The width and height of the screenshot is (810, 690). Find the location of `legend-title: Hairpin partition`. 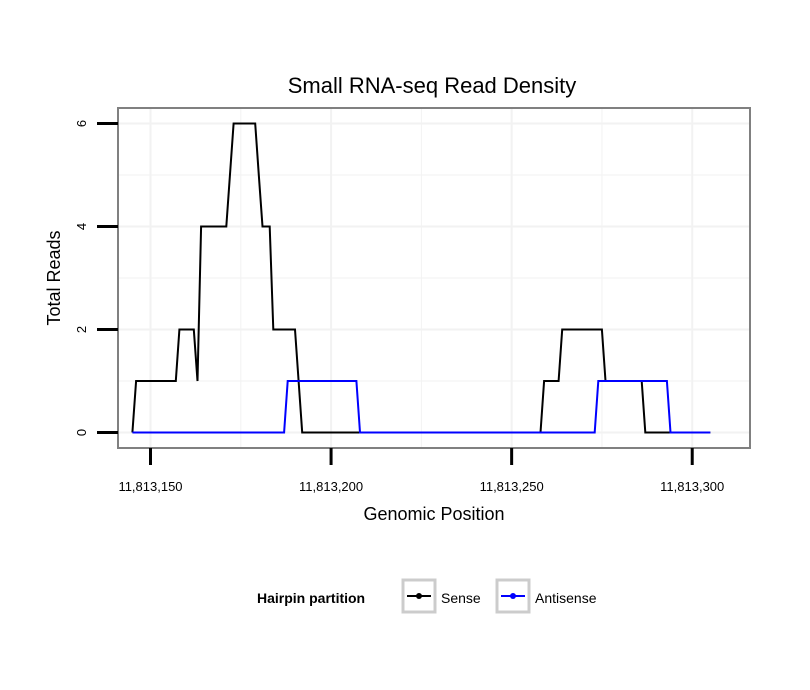

legend-title: Hairpin partition is located at coordinates (311, 598).